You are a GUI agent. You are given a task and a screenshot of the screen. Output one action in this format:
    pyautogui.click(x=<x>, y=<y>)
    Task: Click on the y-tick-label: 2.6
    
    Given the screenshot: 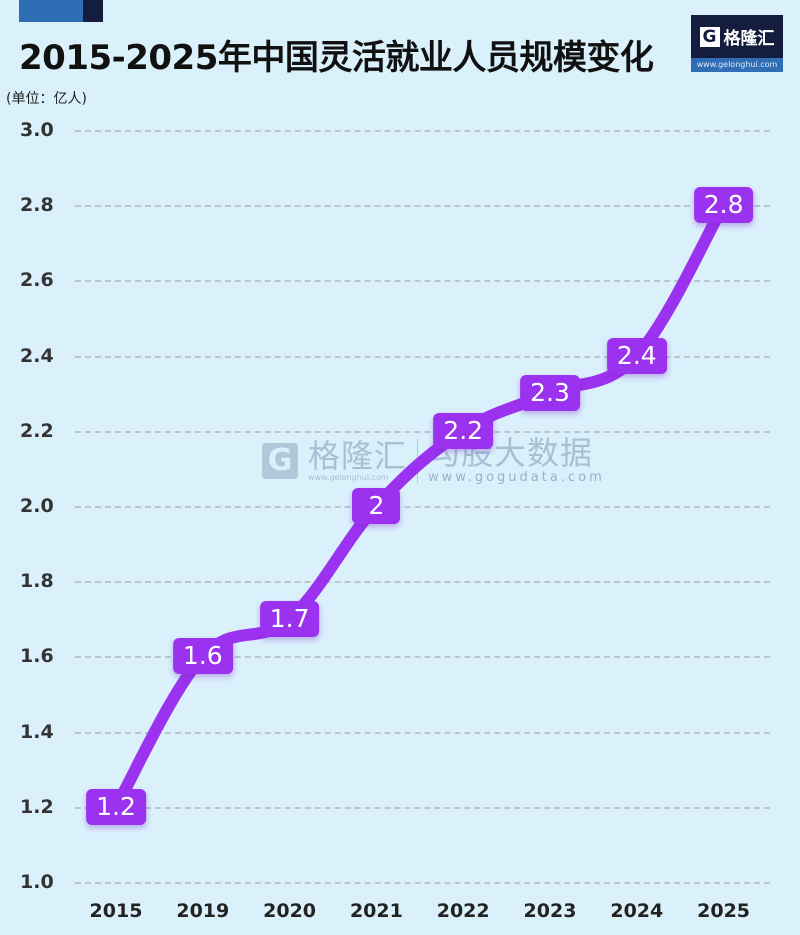 What is the action you would take?
    pyautogui.click(x=37, y=280)
    